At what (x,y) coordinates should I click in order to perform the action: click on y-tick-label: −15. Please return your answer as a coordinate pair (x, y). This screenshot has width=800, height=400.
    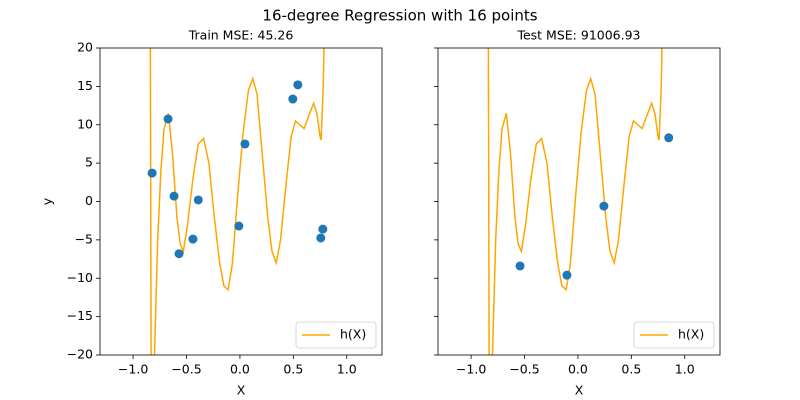
    Looking at the image, I should click on (80, 315).